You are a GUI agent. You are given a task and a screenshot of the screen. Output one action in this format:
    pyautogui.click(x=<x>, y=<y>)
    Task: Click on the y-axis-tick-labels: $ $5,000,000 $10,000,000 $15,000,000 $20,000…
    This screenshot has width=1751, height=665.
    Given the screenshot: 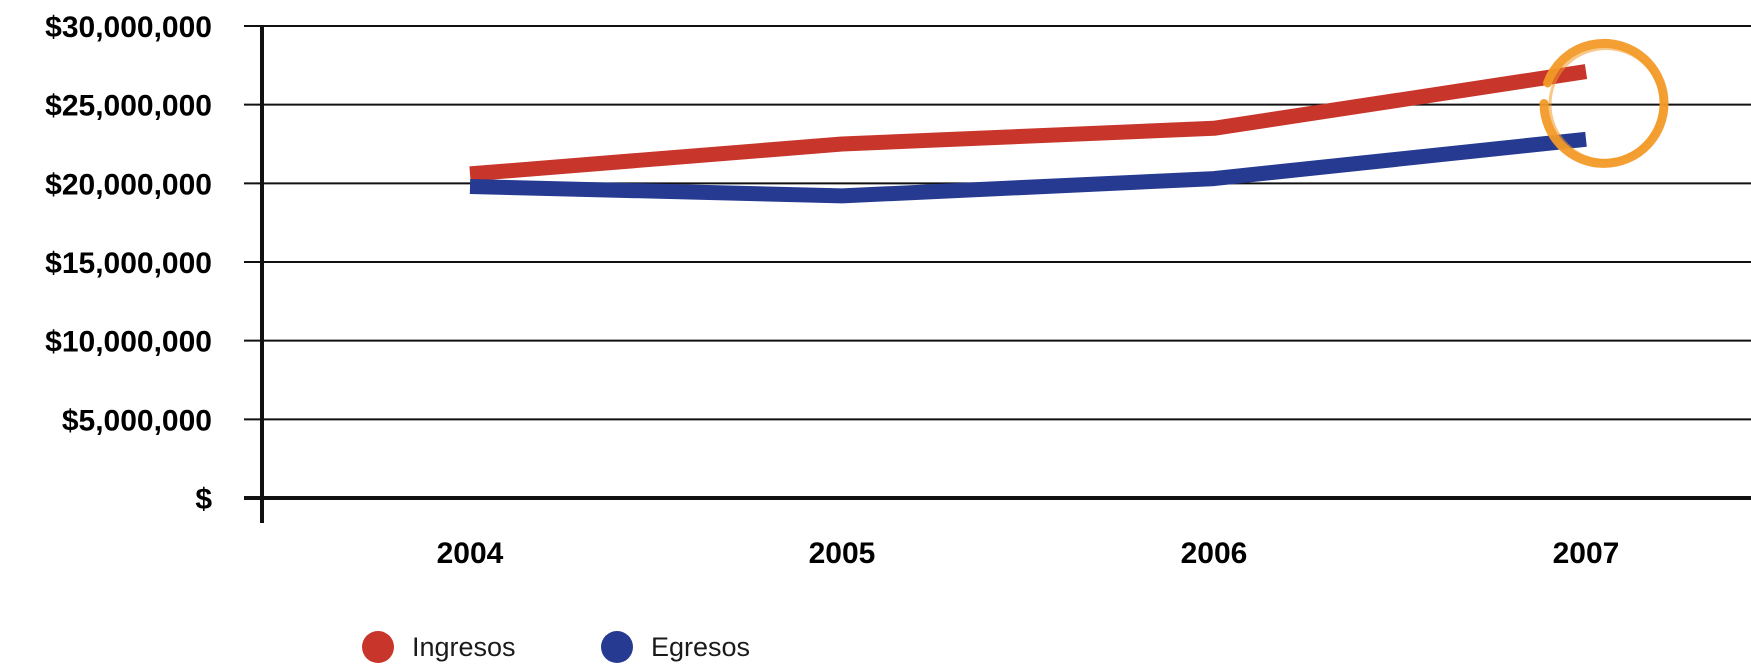 What is the action you would take?
    pyautogui.click(x=128, y=263)
    